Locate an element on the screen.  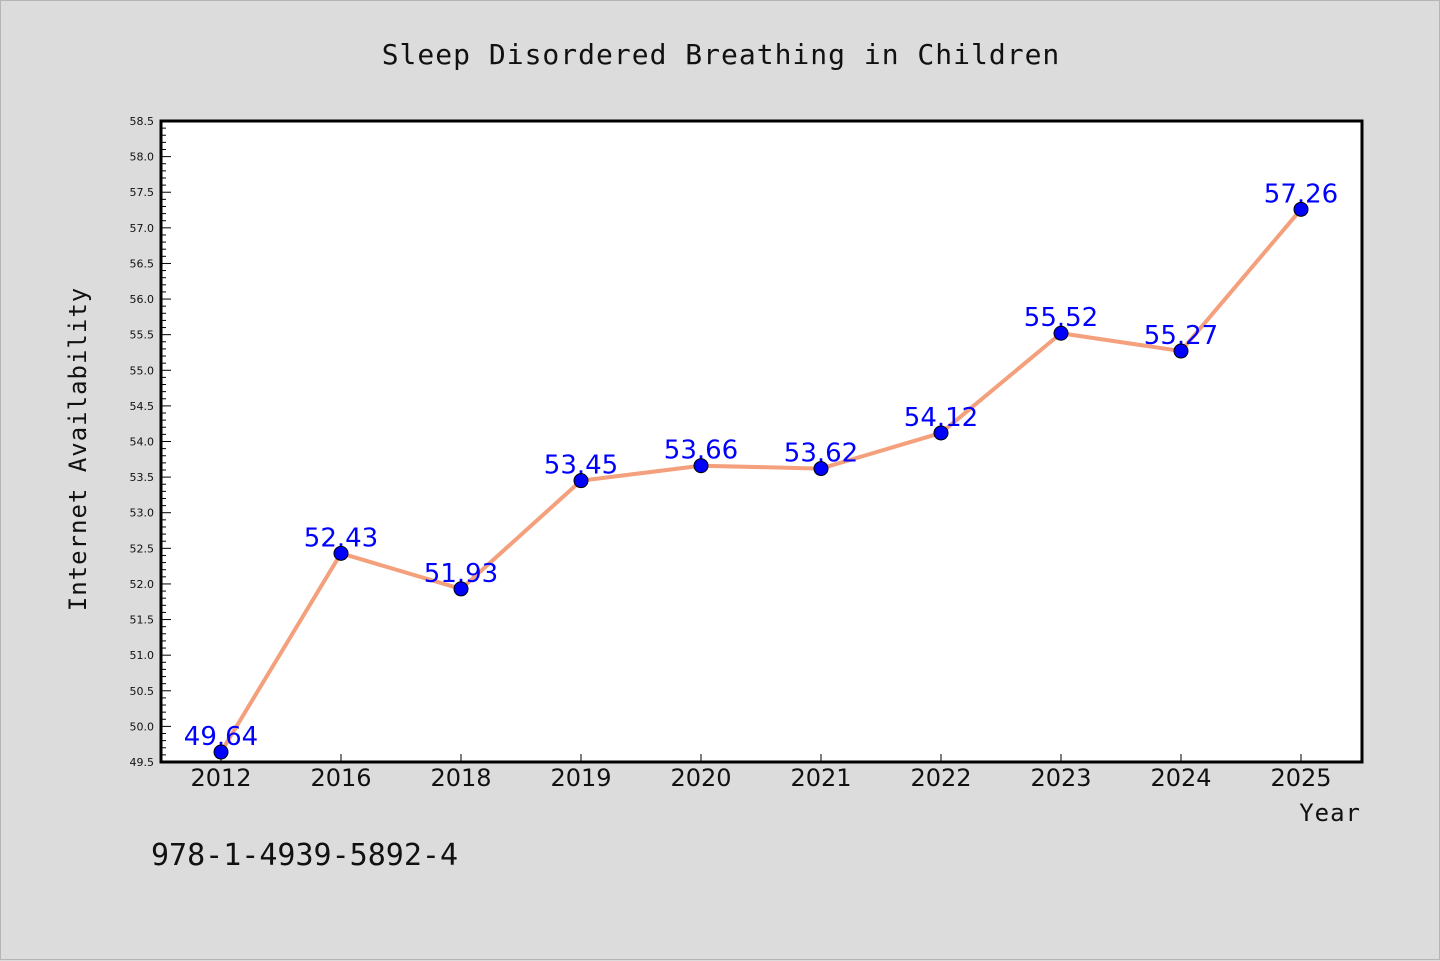
y-tick-label: 53.0 is located at coordinates (142, 513).